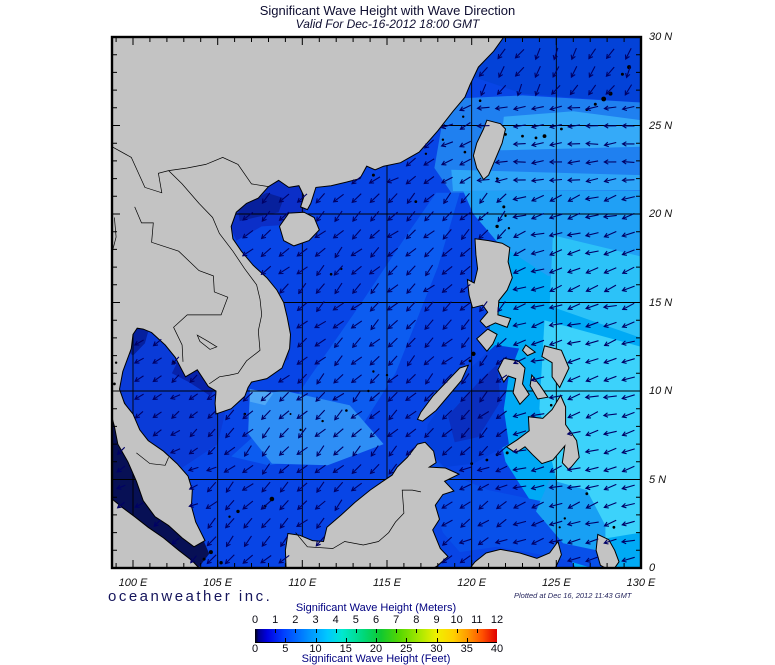 This screenshot has width=775, height=665. I want to click on legend-feet-tick: 15, so click(345, 649).